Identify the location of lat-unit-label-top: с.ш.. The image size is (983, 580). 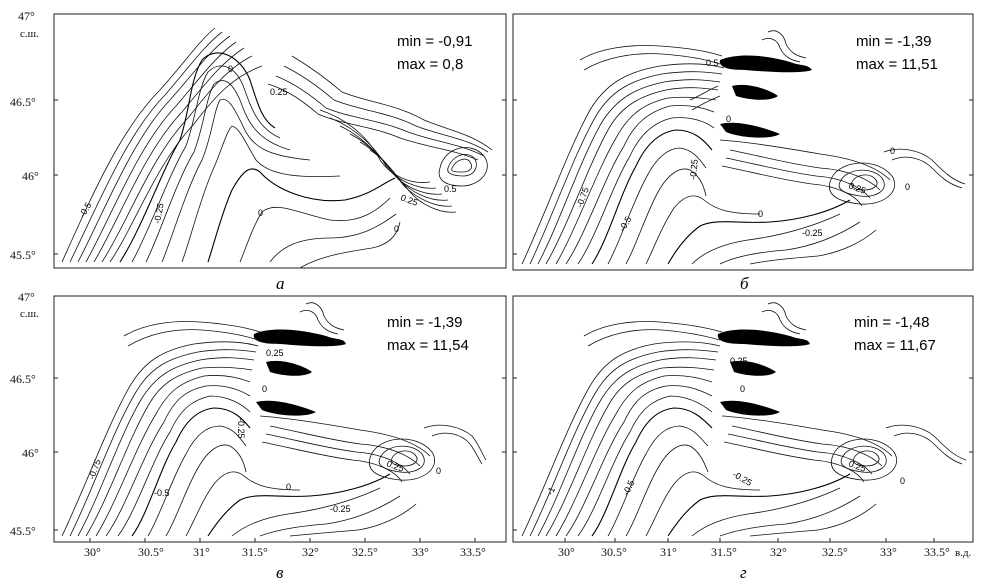
(29, 34).